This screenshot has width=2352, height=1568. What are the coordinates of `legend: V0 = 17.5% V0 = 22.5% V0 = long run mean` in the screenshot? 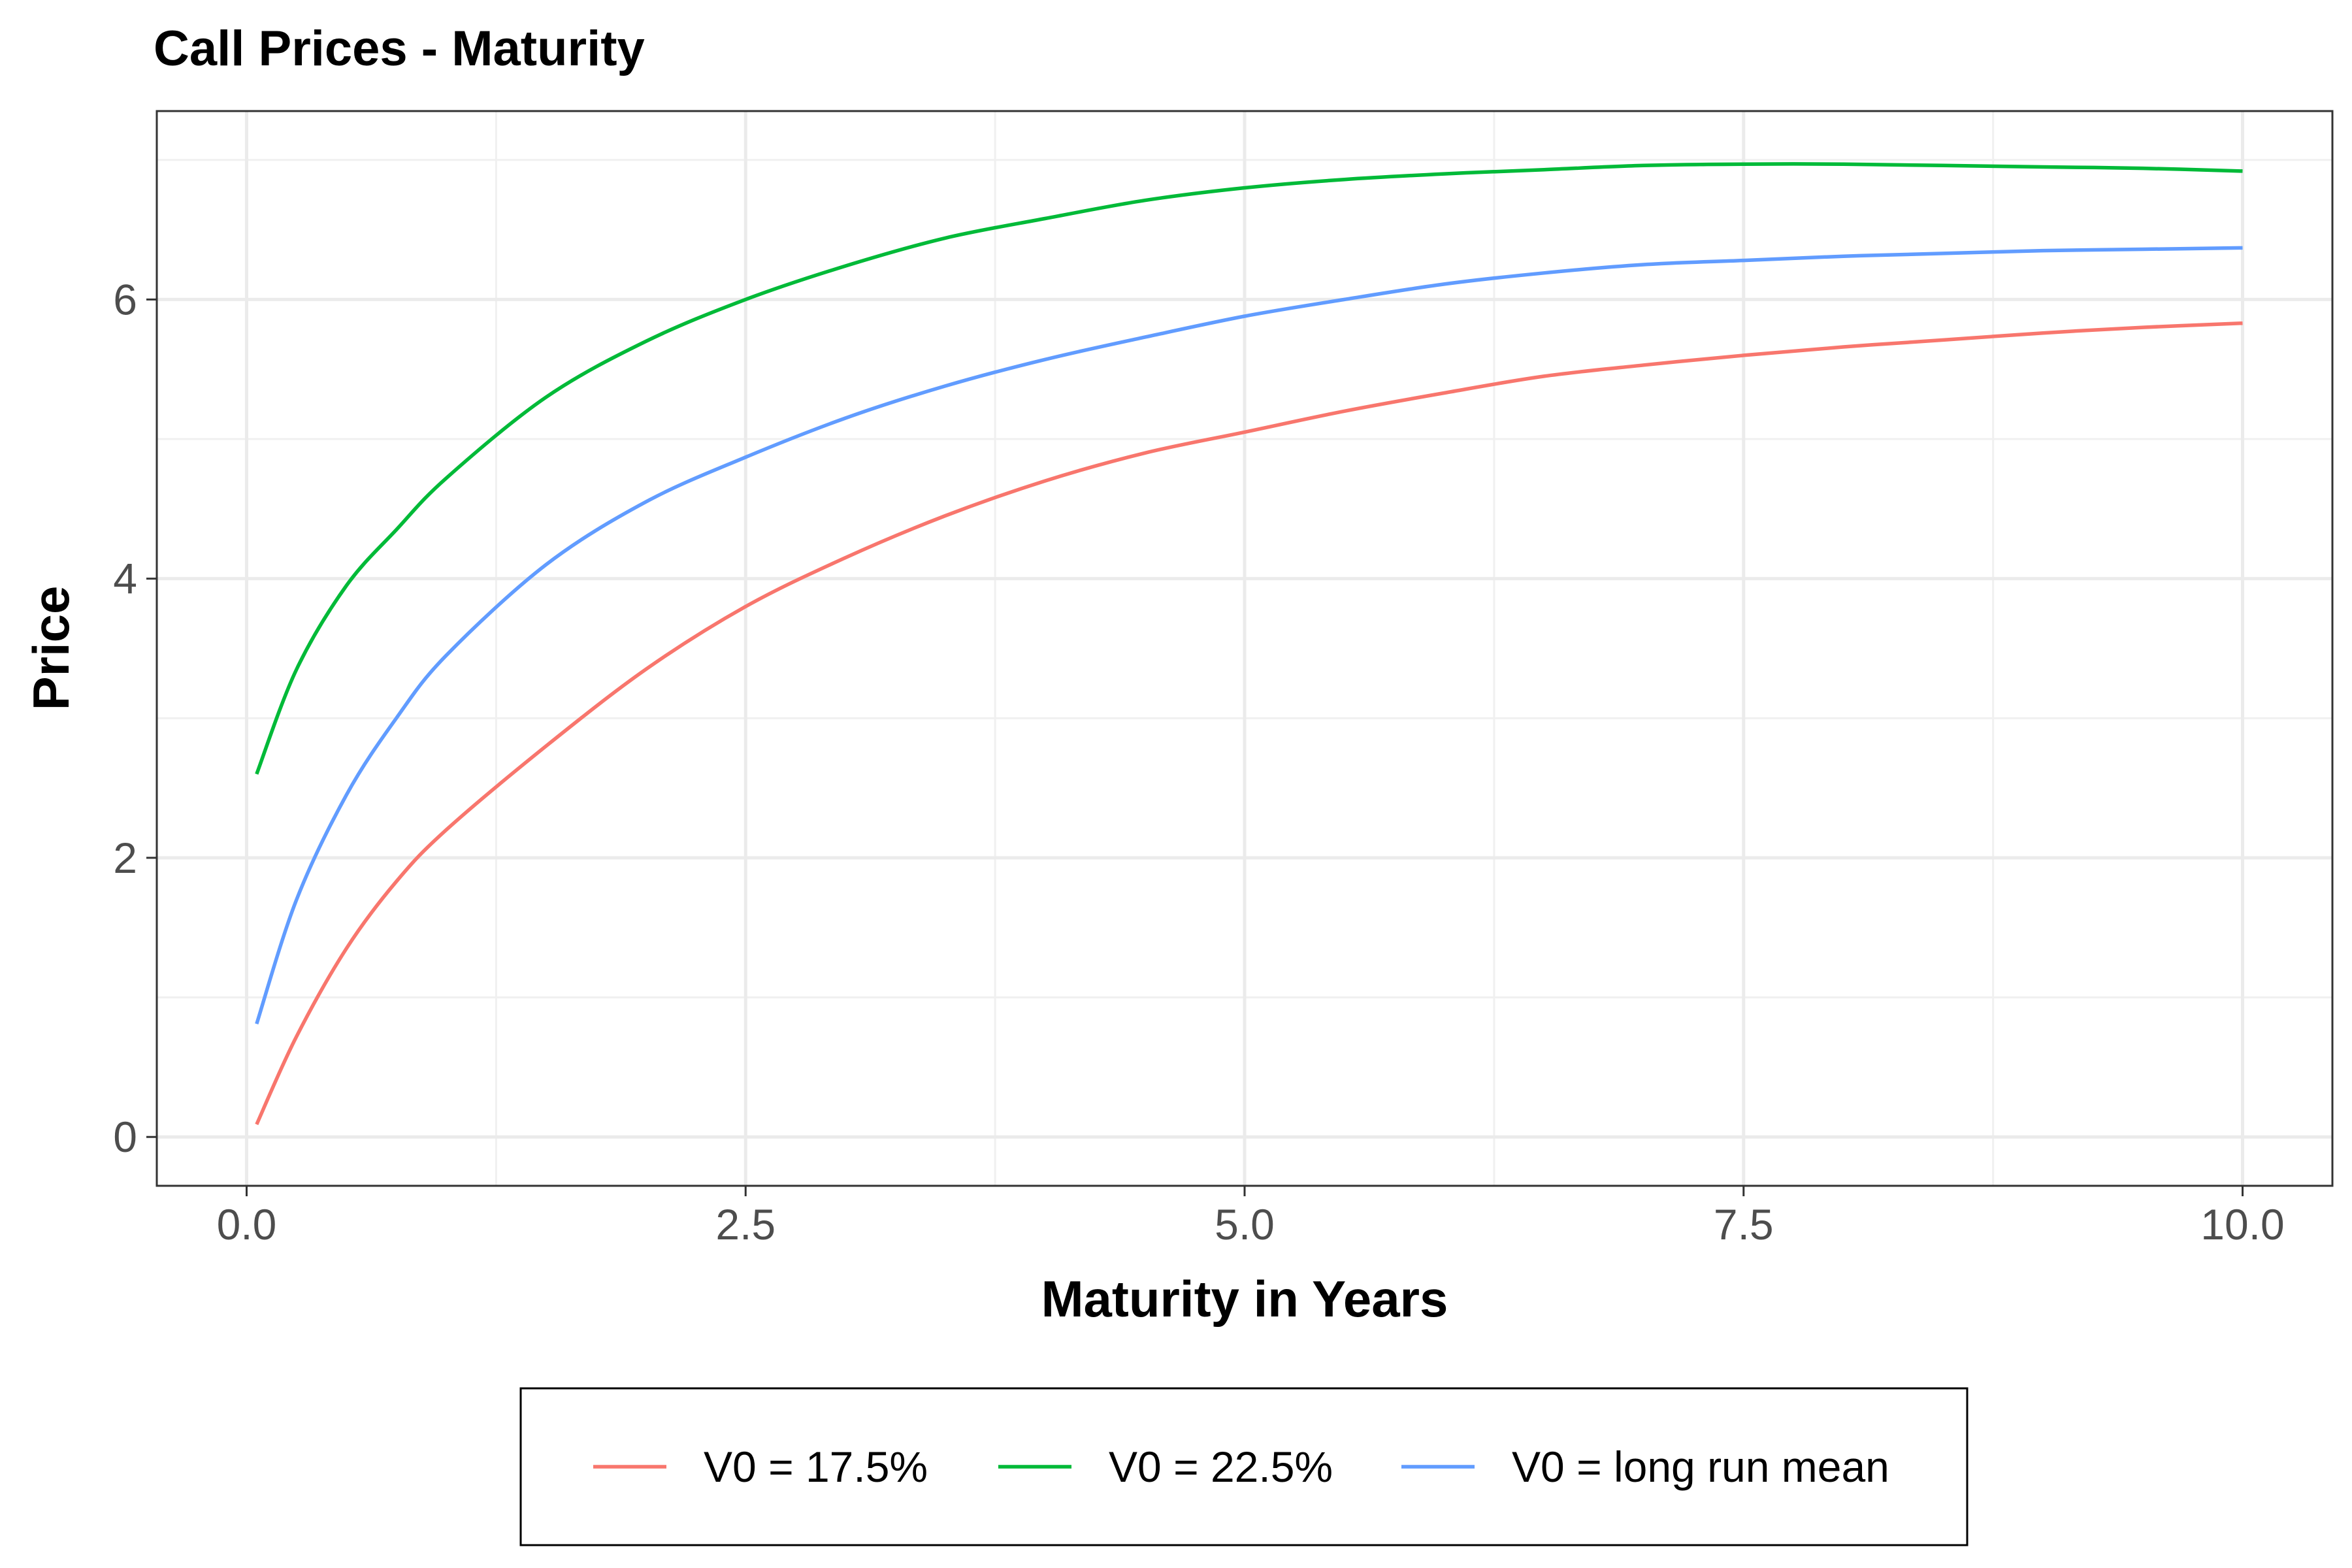 It's located at (1243, 1466).